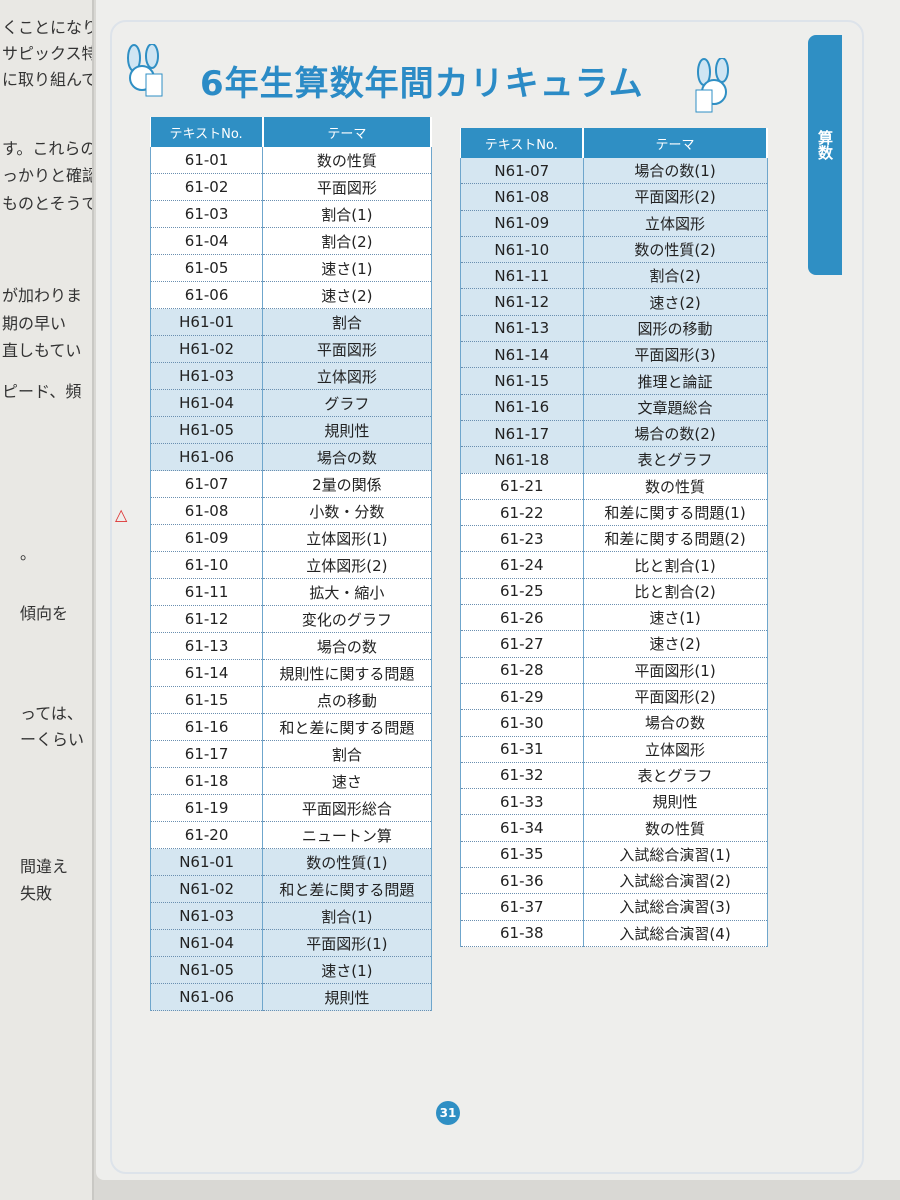  I want to click on table-row: 61-30 場合の数, so click(614, 723).